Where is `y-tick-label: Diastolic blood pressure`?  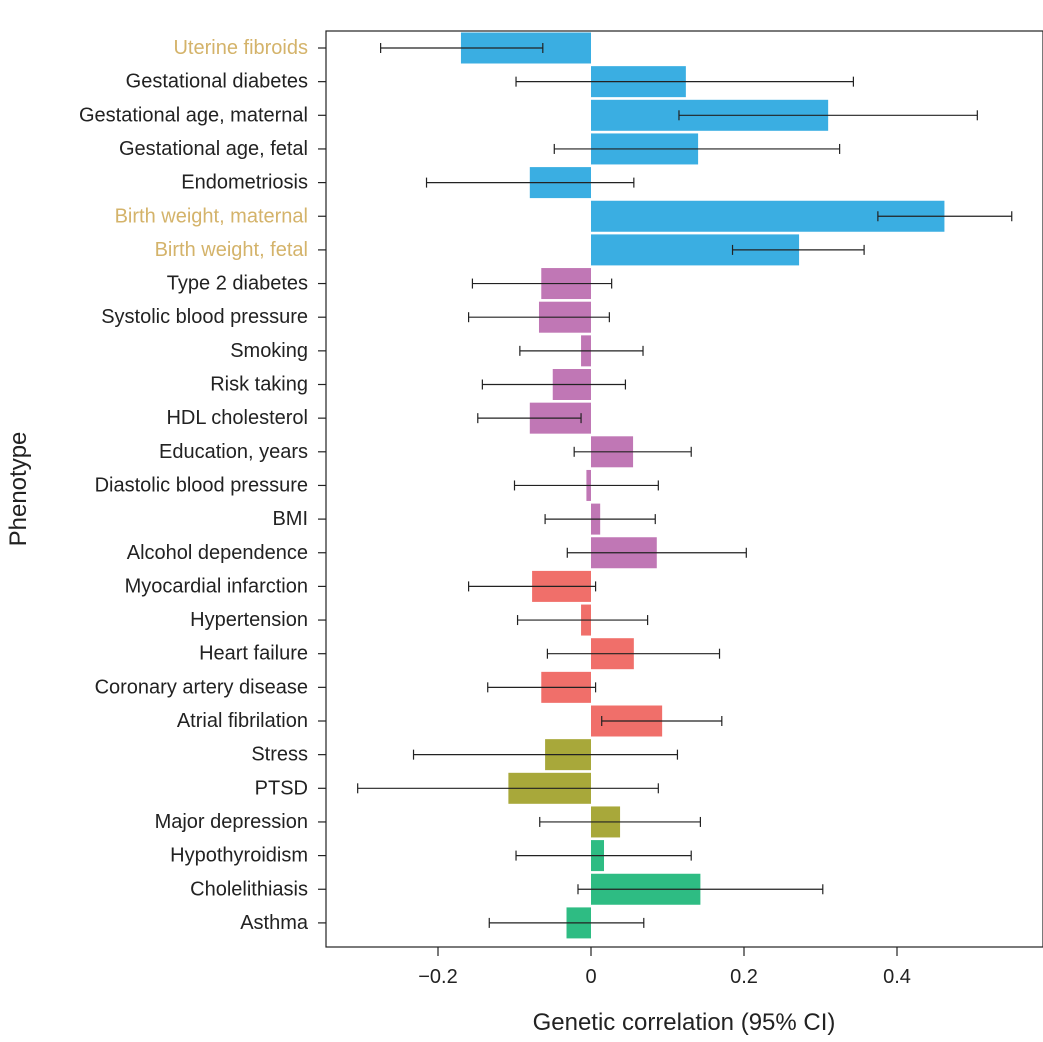 y-tick-label: Diastolic blood pressure is located at coordinates (201, 485).